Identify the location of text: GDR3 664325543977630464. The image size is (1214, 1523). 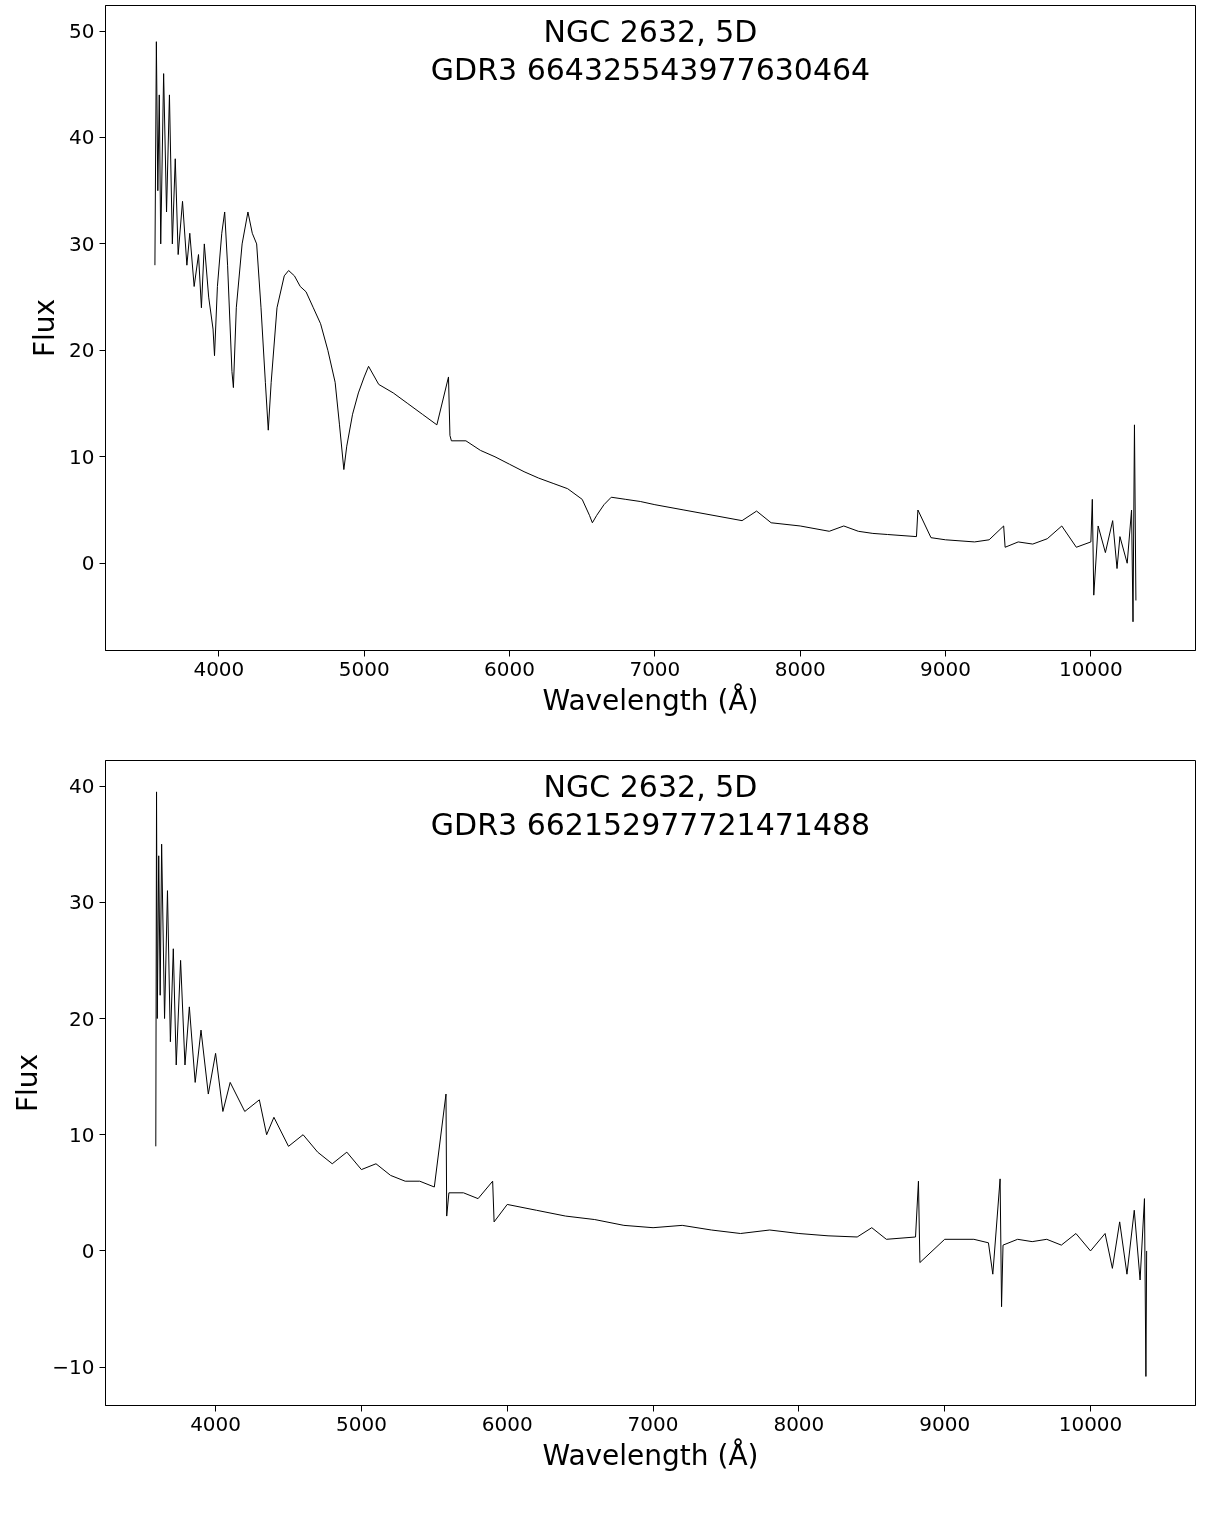
(650, 69).